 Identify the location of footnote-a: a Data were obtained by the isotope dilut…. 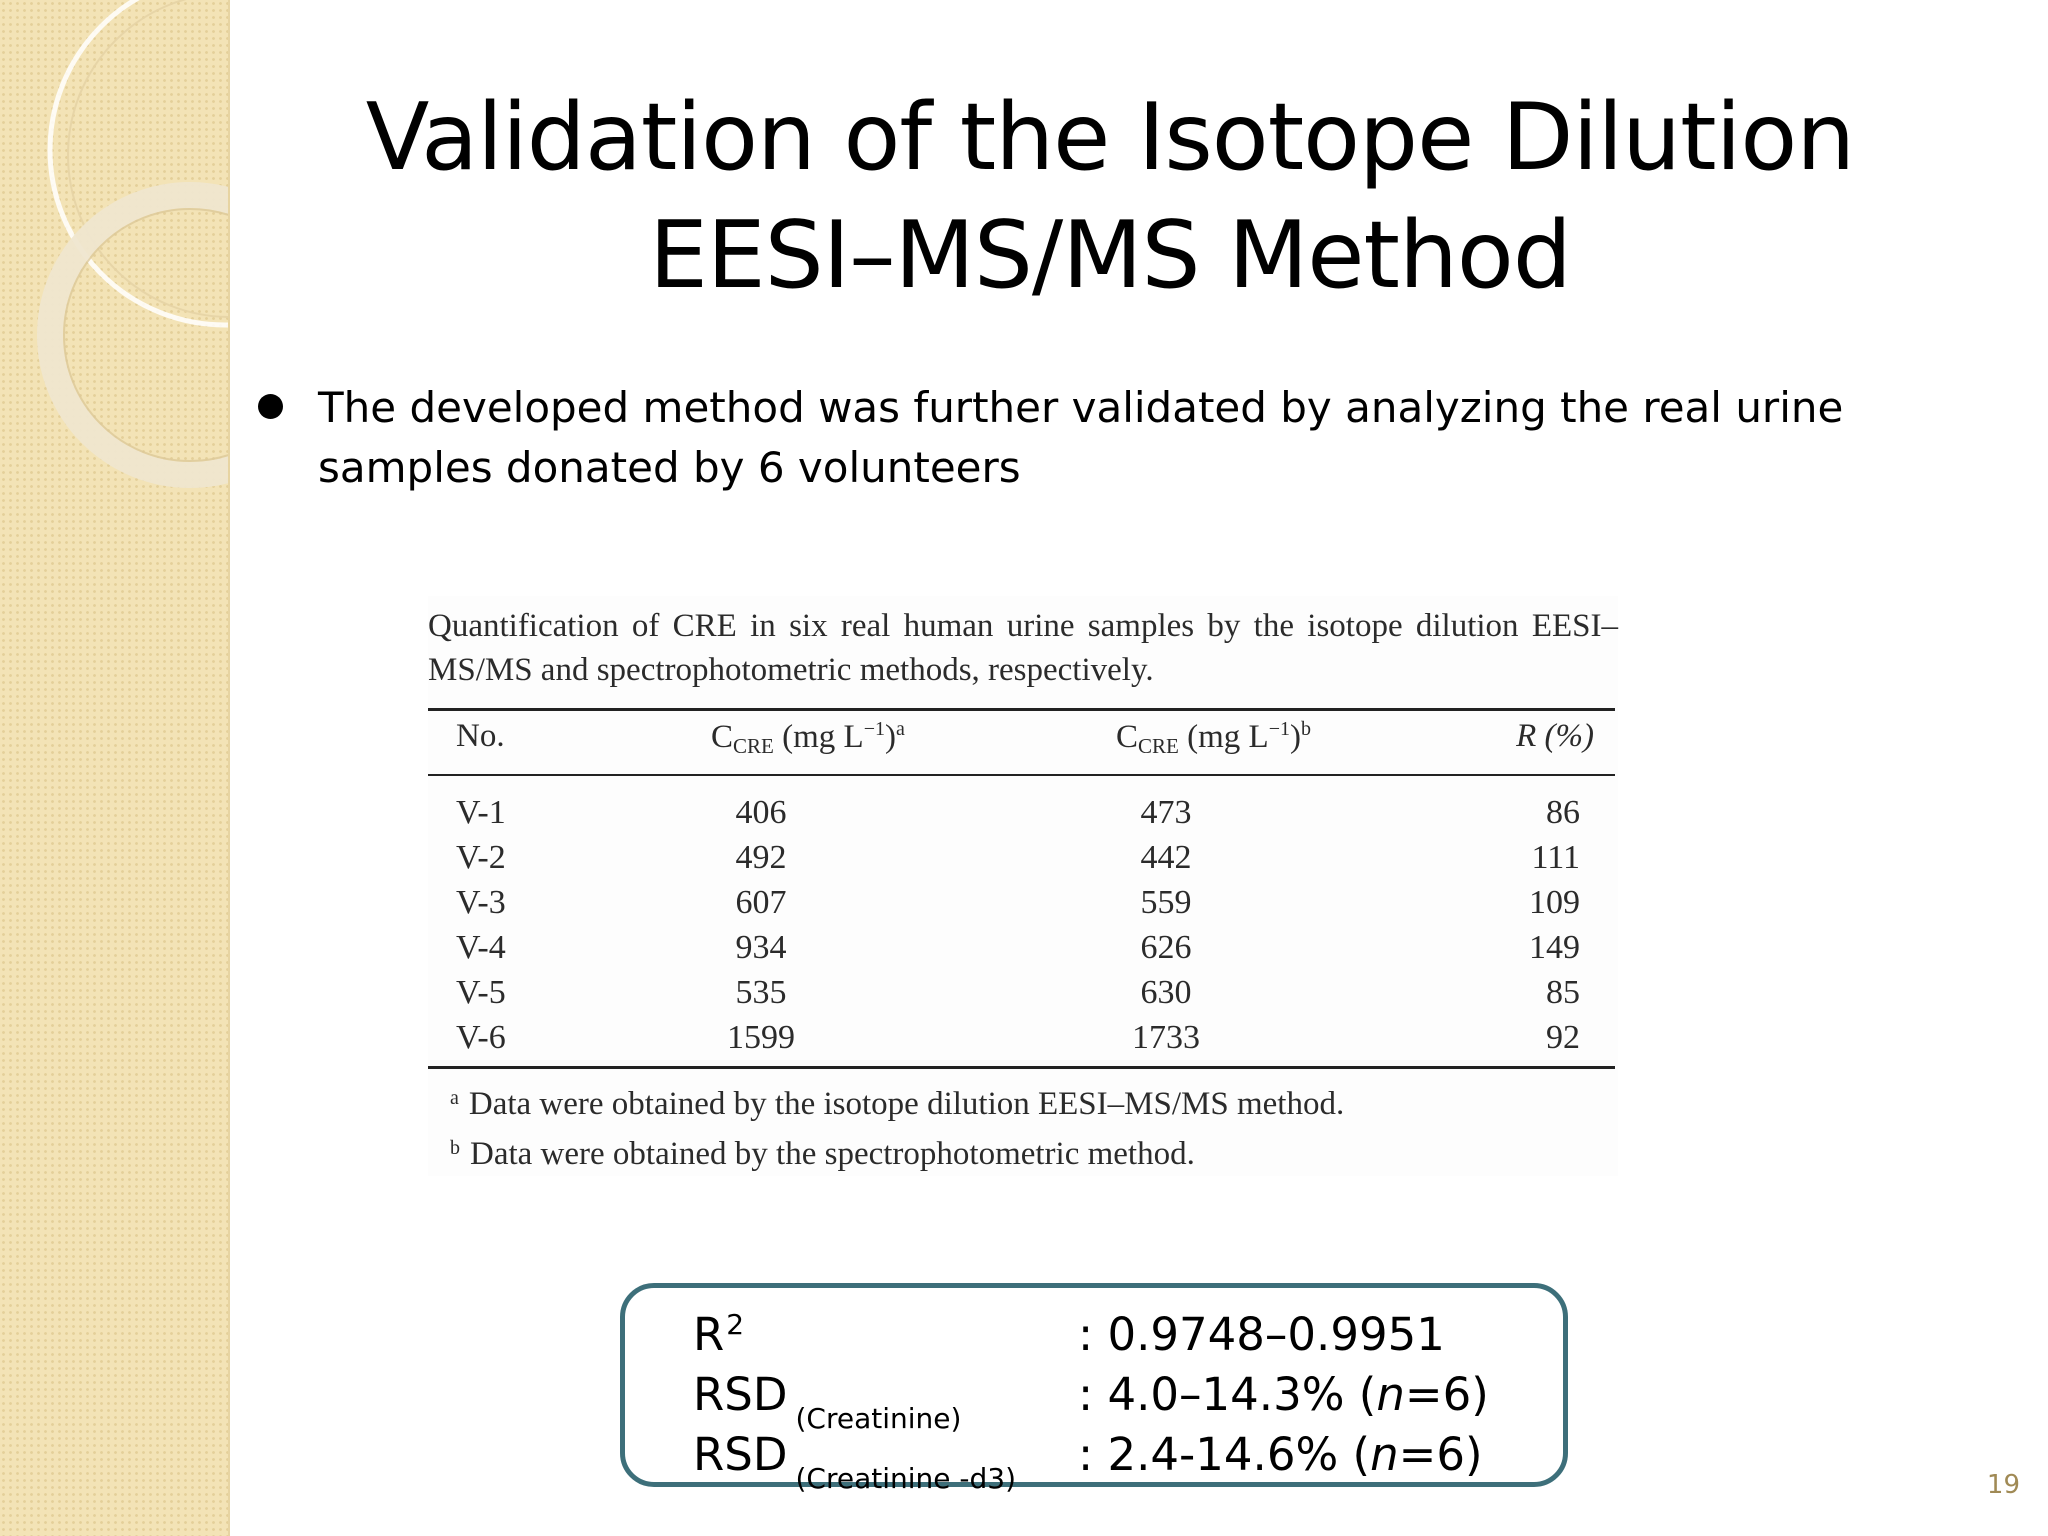
(897, 1104).